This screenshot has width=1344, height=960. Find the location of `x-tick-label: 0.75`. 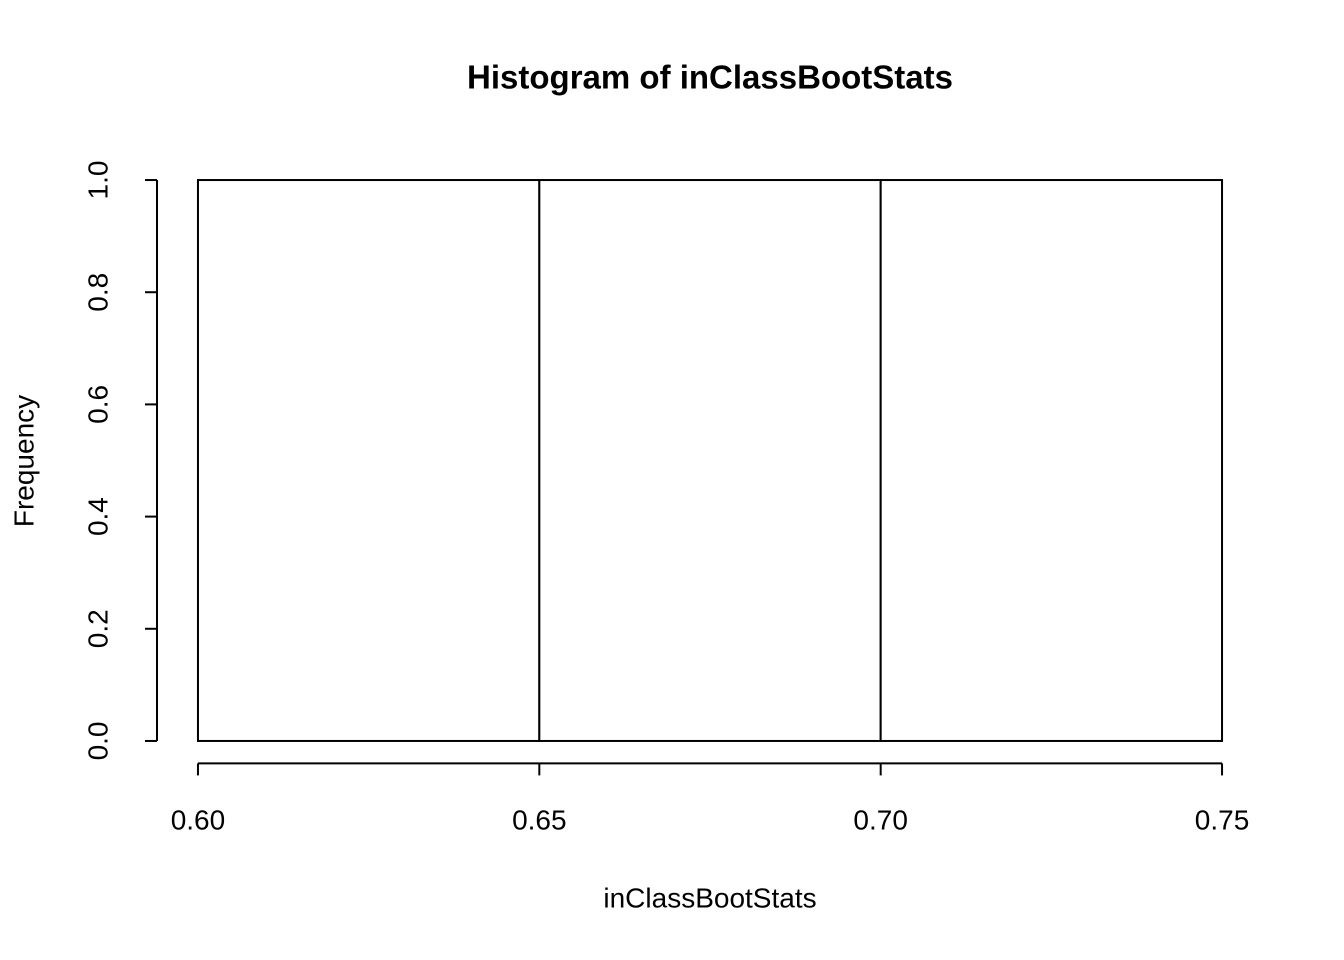

x-tick-label: 0.75 is located at coordinates (1222, 819).